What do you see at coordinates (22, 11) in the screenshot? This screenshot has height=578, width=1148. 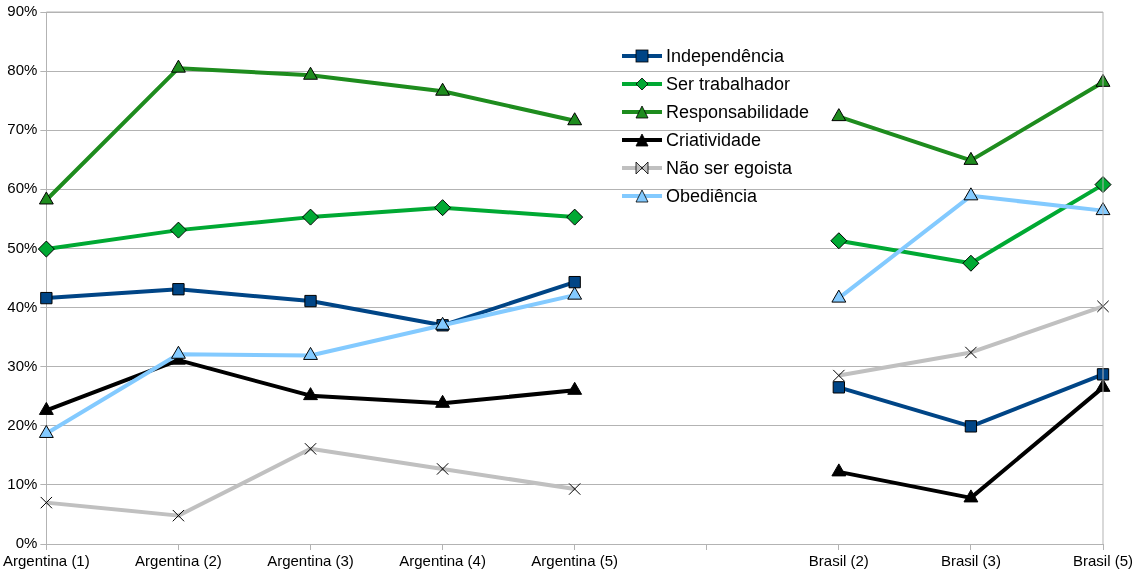 I see `y-tick-label: 90%` at bounding box center [22, 11].